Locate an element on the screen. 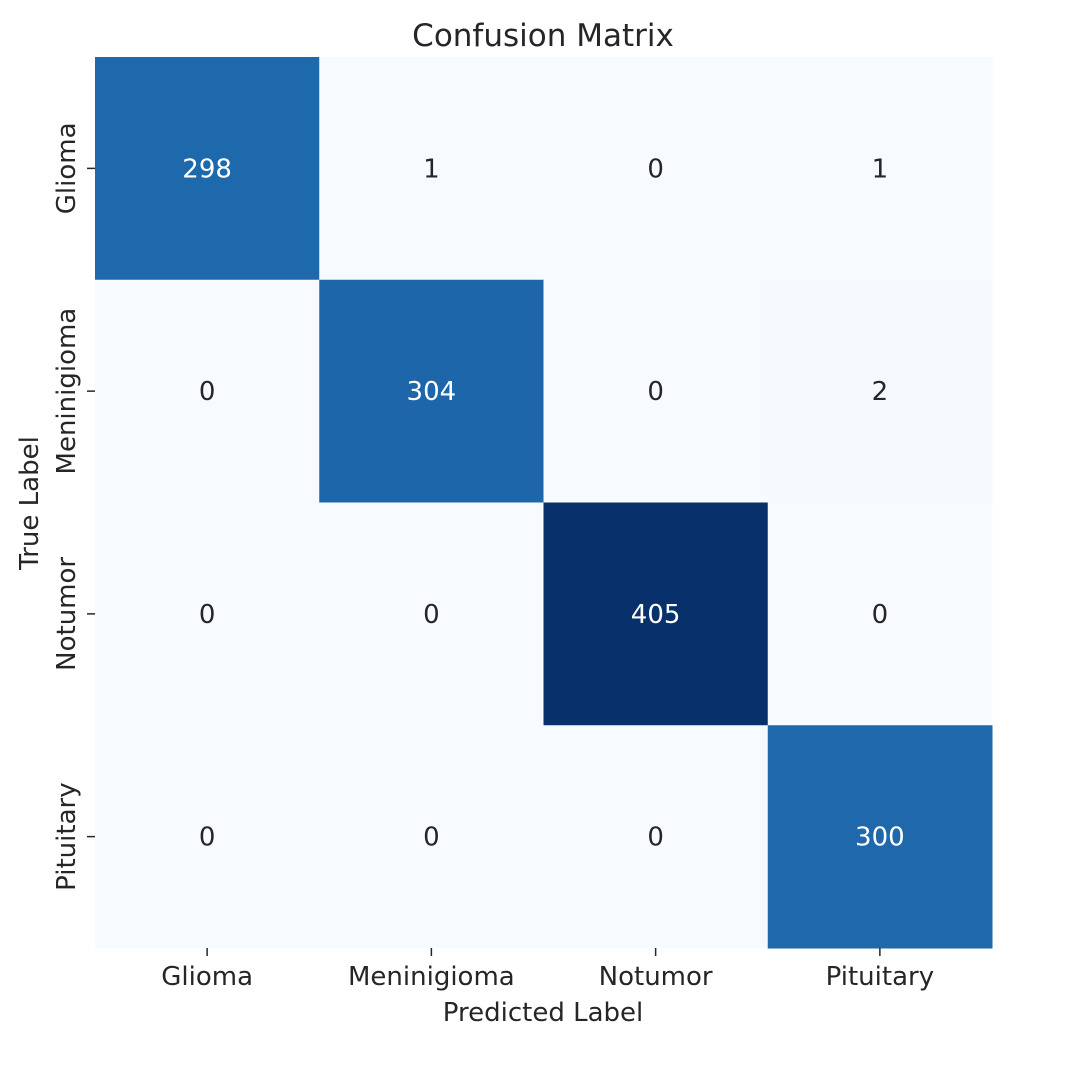 The width and height of the screenshot is (1077, 1066). y-tick-label: Notumor is located at coordinates (67, 614).